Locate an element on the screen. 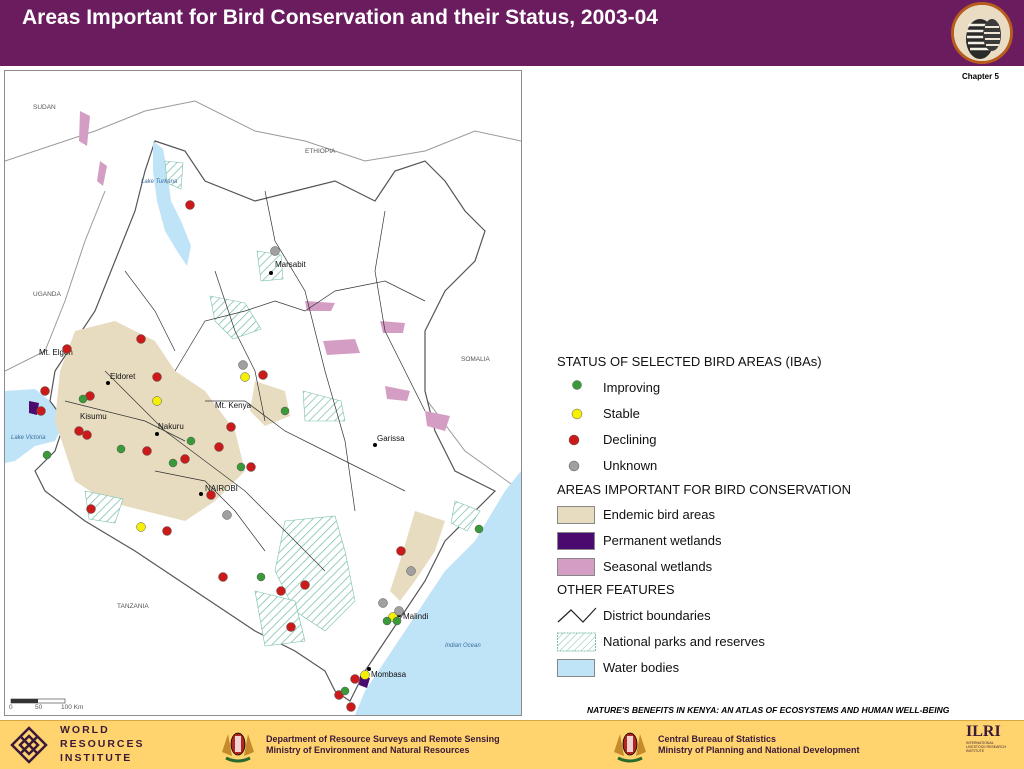  lake-turkana is located at coordinates (172, 203).